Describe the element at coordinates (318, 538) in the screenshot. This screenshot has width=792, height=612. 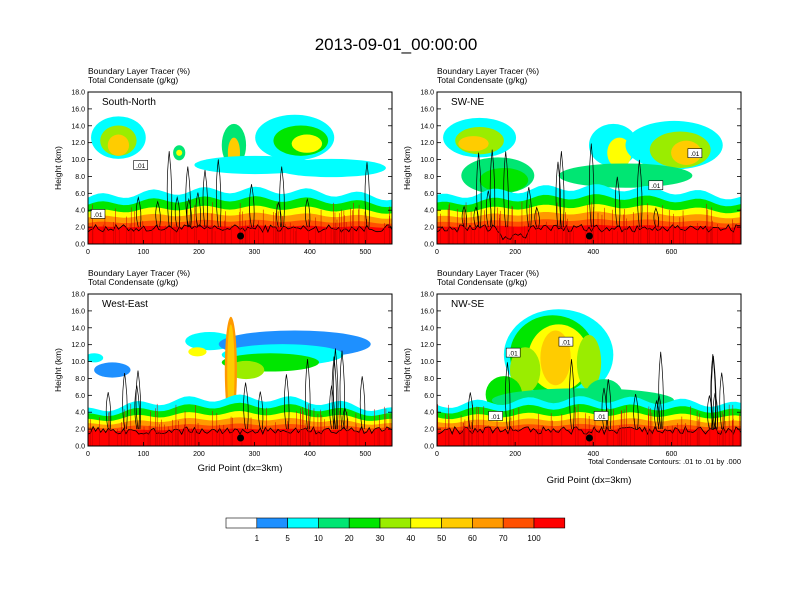
I see `colorbar-label: 10` at that location.